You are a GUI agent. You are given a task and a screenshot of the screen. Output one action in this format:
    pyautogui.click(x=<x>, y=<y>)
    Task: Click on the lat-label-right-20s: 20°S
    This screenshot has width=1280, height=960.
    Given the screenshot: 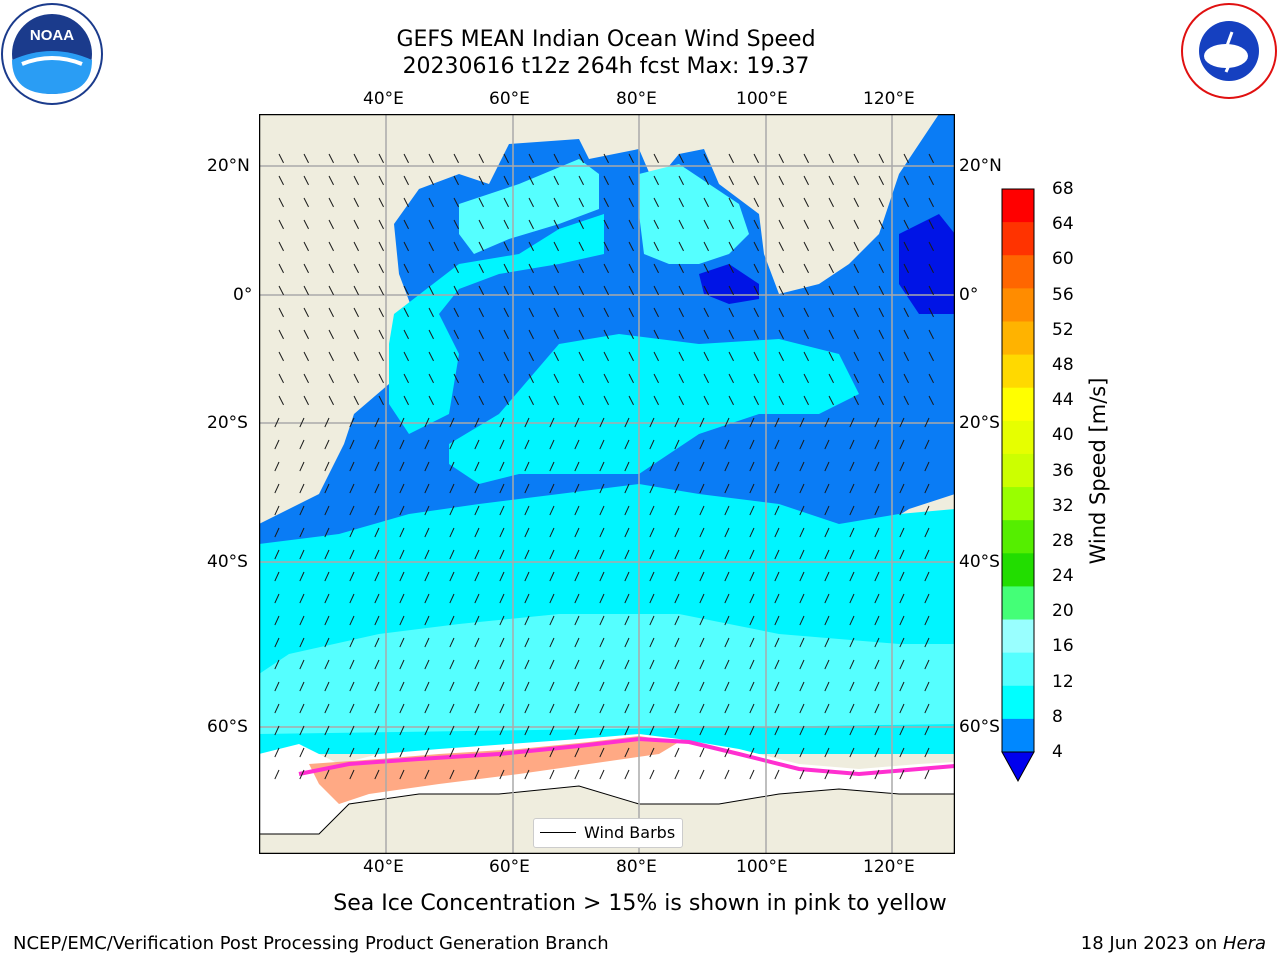 What is the action you would take?
    pyautogui.click(x=979, y=423)
    